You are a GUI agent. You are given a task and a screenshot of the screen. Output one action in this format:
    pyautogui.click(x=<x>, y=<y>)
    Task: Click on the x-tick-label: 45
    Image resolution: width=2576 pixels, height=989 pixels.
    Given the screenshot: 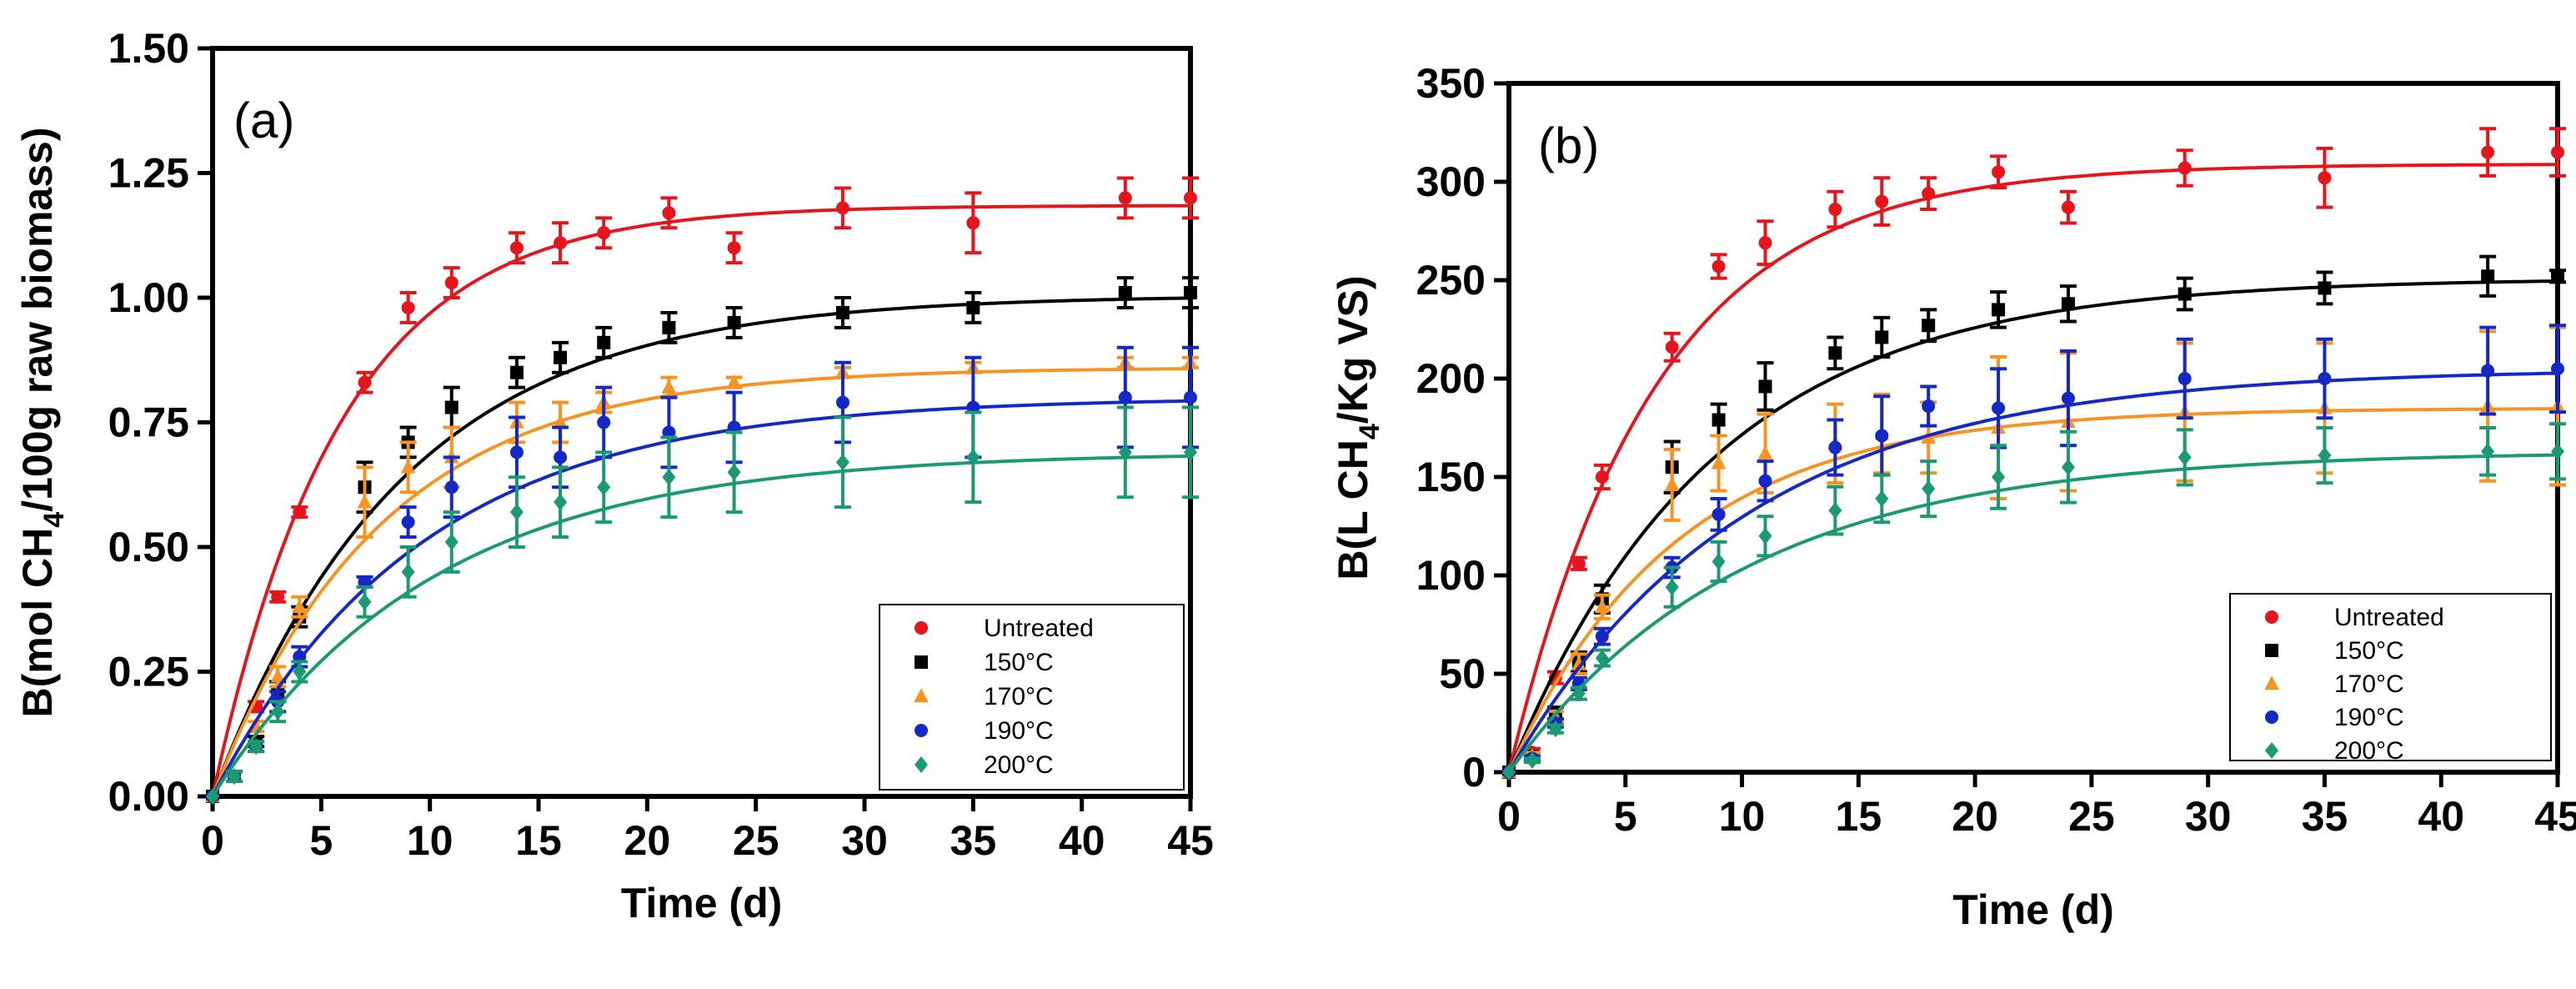 What is the action you would take?
    pyautogui.click(x=2555, y=817)
    